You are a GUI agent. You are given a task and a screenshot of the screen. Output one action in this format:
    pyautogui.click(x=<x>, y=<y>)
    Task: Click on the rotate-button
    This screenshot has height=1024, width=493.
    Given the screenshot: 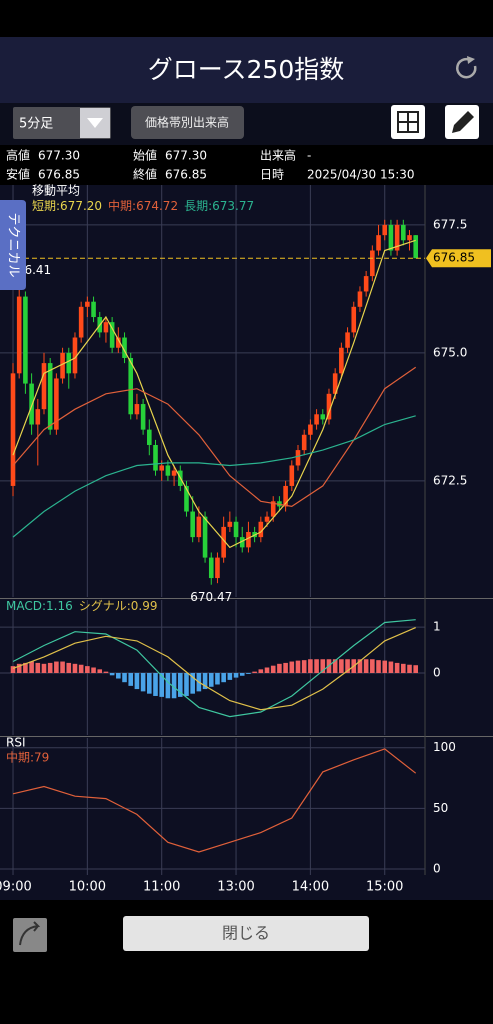 What is the action you would take?
    pyautogui.click(x=30, y=935)
    